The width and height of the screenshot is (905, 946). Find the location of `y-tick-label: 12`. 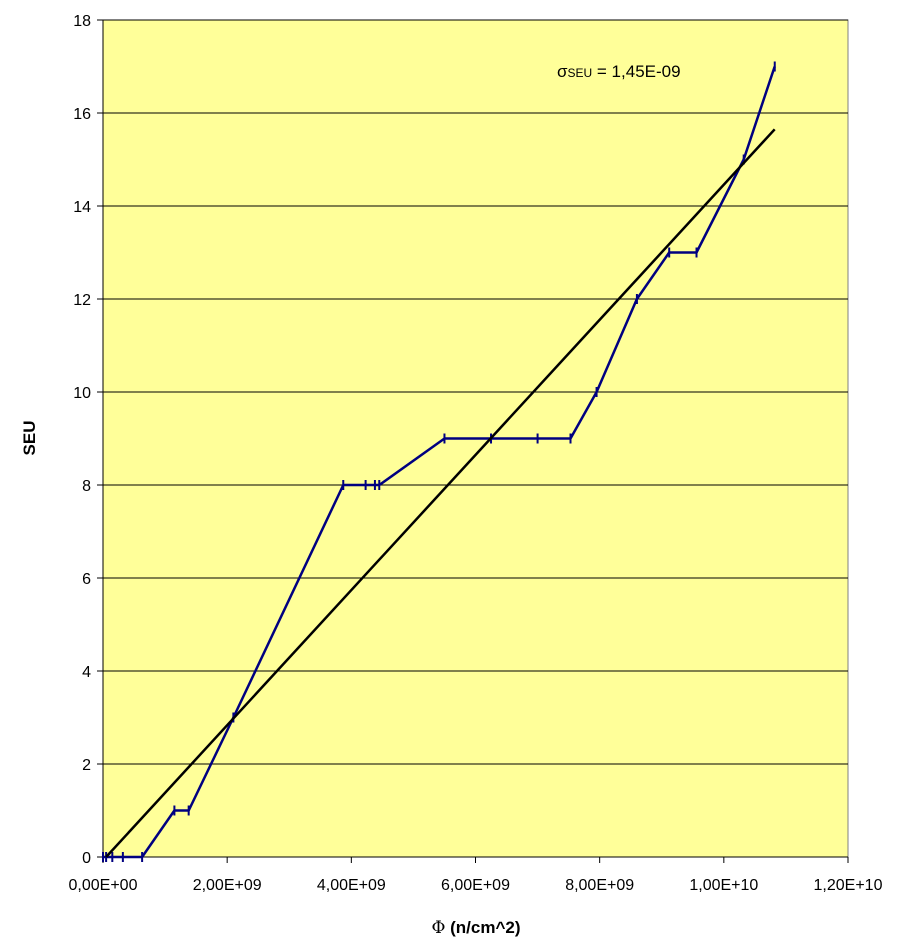

y-tick-label: 12 is located at coordinates (82, 300).